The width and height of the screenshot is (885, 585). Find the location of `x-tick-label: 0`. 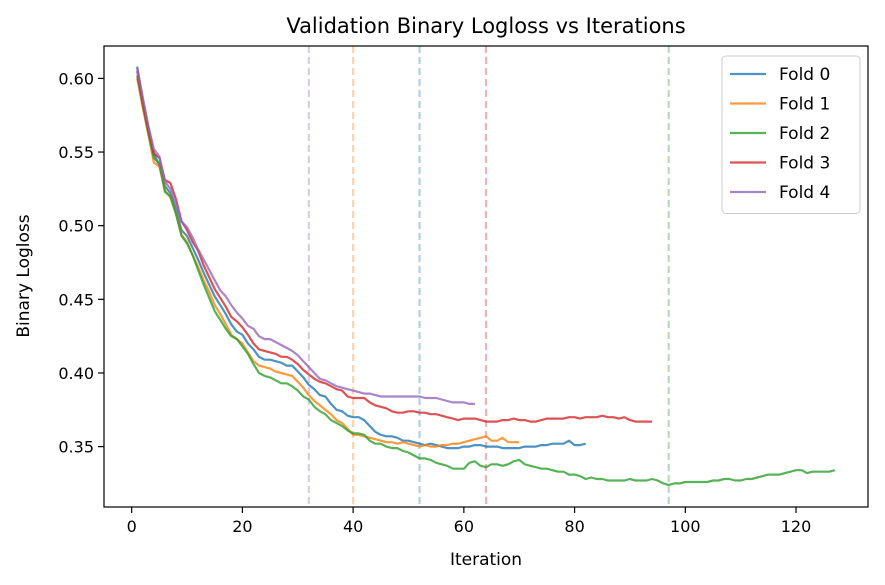

x-tick-label: 0 is located at coordinates (132, 526).